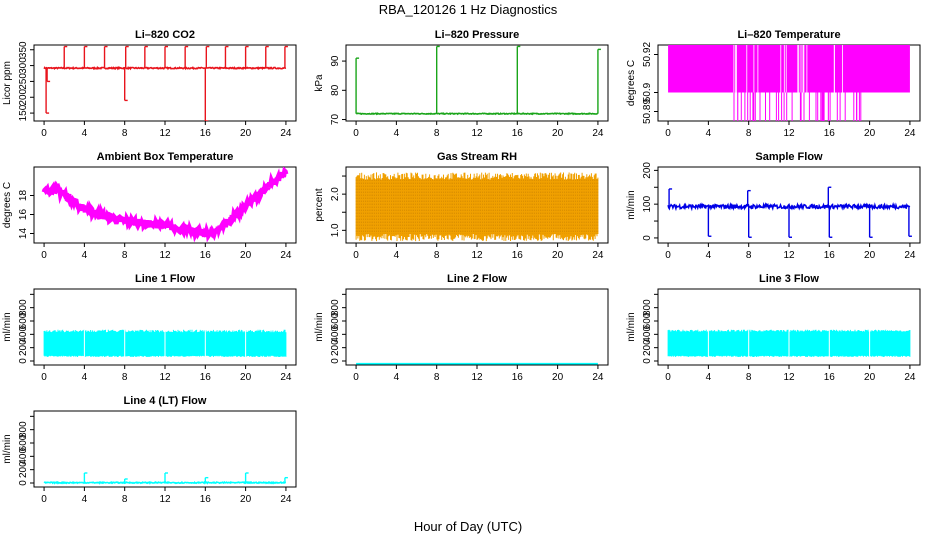 This screenshot has width=936, height=540. I want to click on panel-title: Gas Stream RH, so click(477, 157).